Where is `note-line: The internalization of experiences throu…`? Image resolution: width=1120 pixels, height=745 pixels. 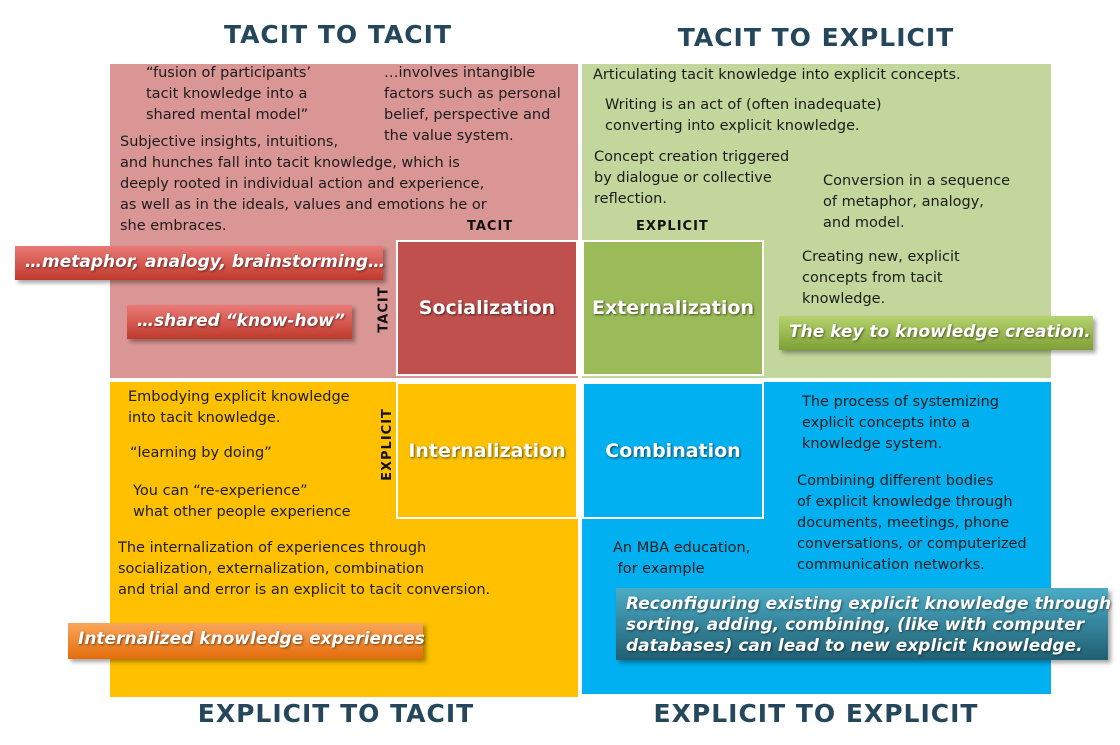 note-line: The internalization of experiences throu… is located at coordinates (272, 548).